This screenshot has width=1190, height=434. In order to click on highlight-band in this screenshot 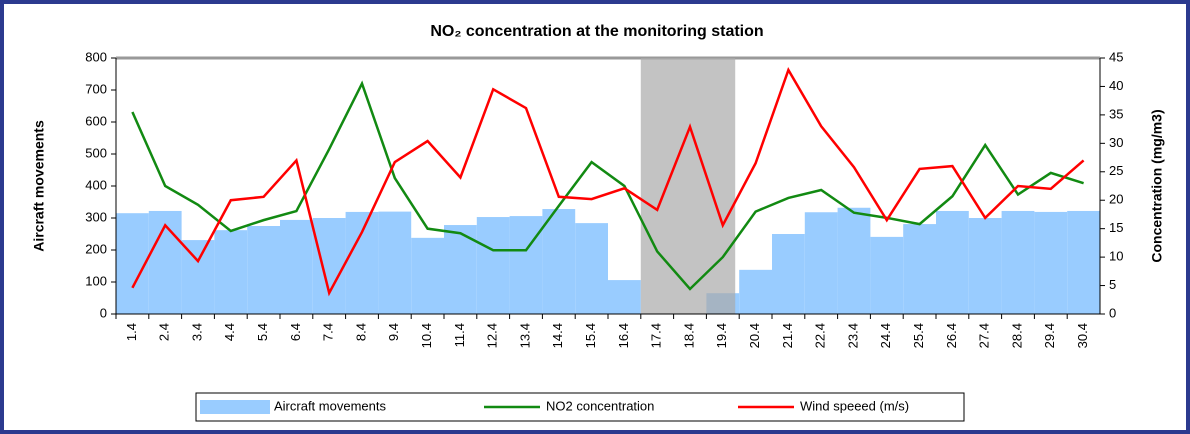, I will do `click(688, 186)`.